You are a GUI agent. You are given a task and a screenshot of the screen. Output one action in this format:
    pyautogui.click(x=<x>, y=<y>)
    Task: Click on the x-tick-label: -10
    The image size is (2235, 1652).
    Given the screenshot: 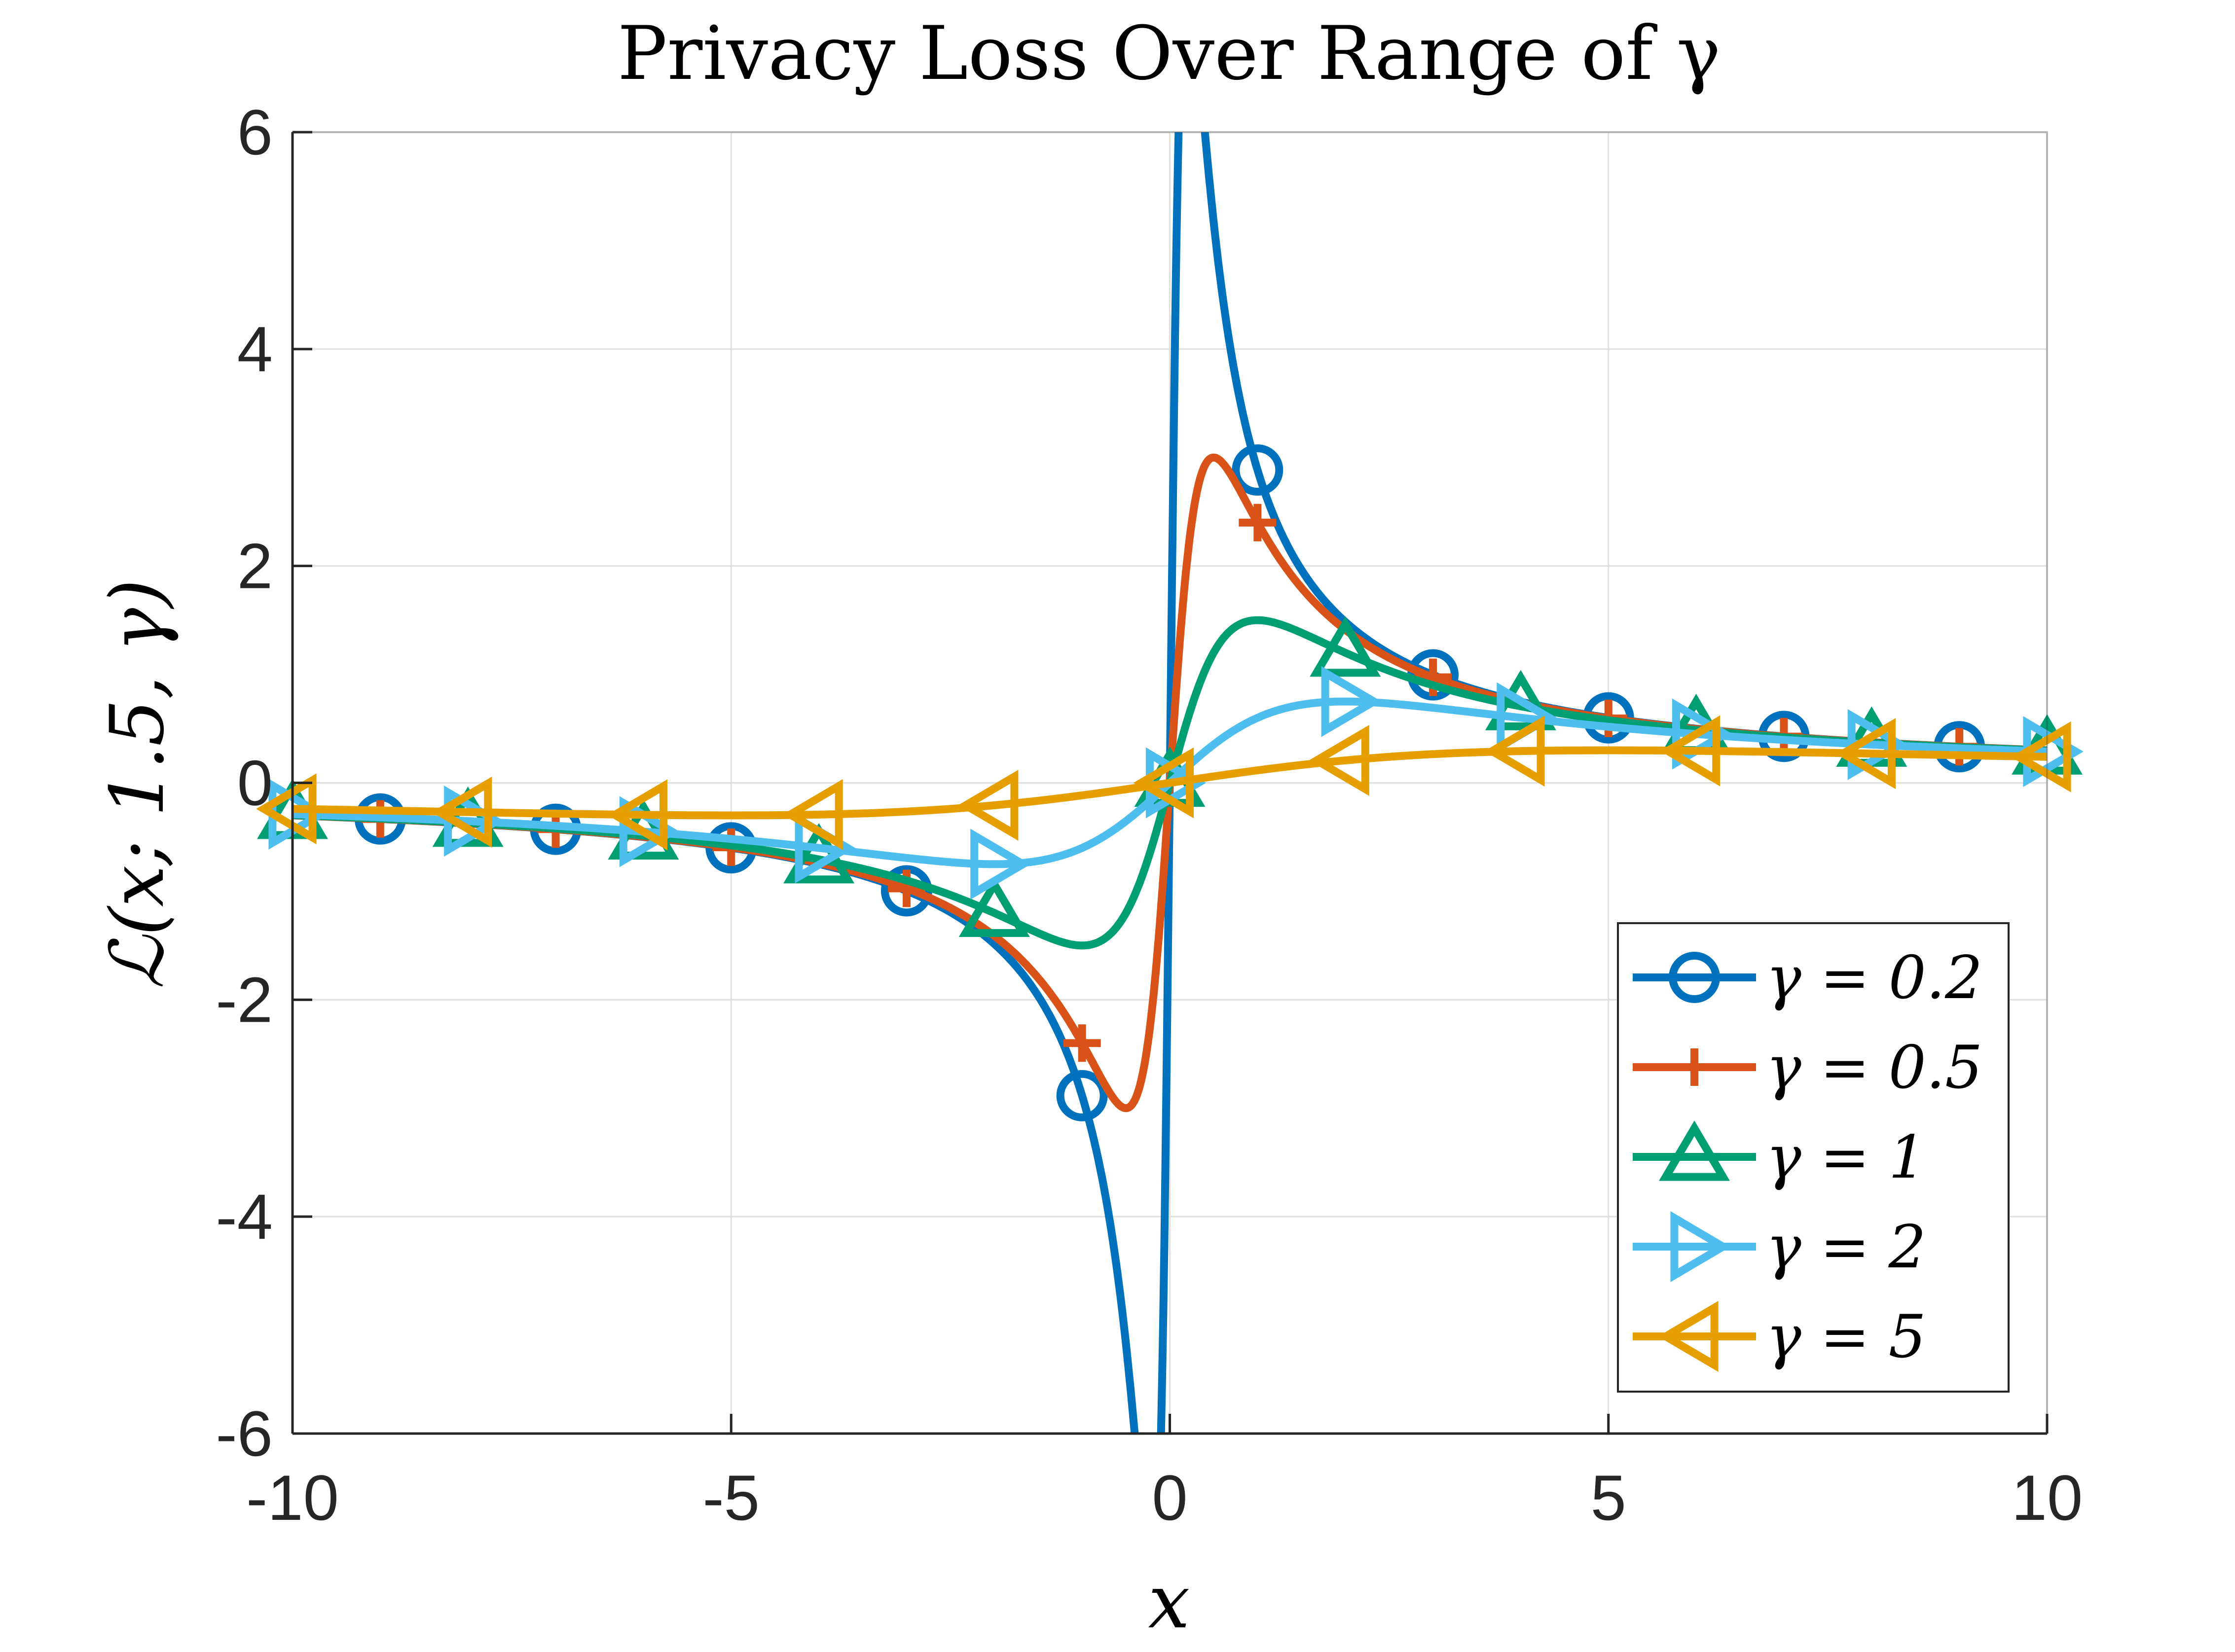 What is the action you would take?
    pyautogui.click(x=292, y=1498)
    